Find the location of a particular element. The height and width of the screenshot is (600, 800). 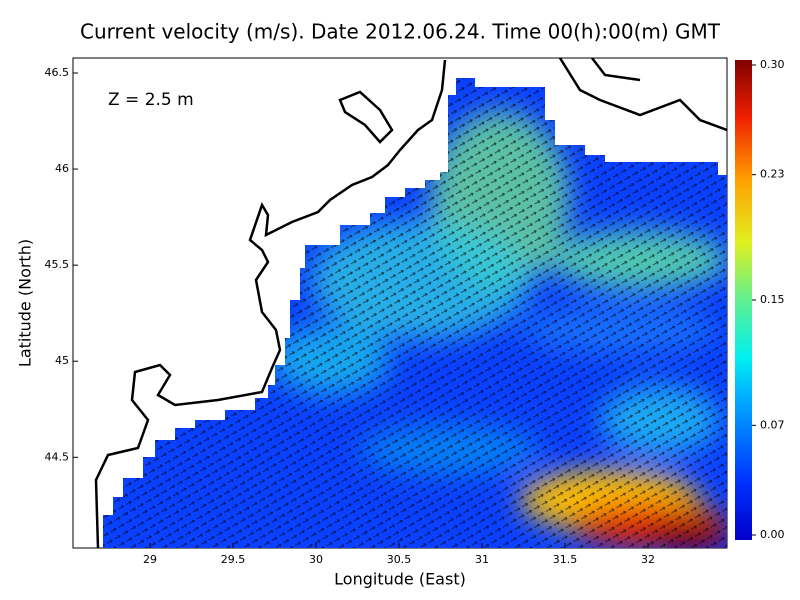

x-tick-label: 29.5 is located at coordinates (233, 559).